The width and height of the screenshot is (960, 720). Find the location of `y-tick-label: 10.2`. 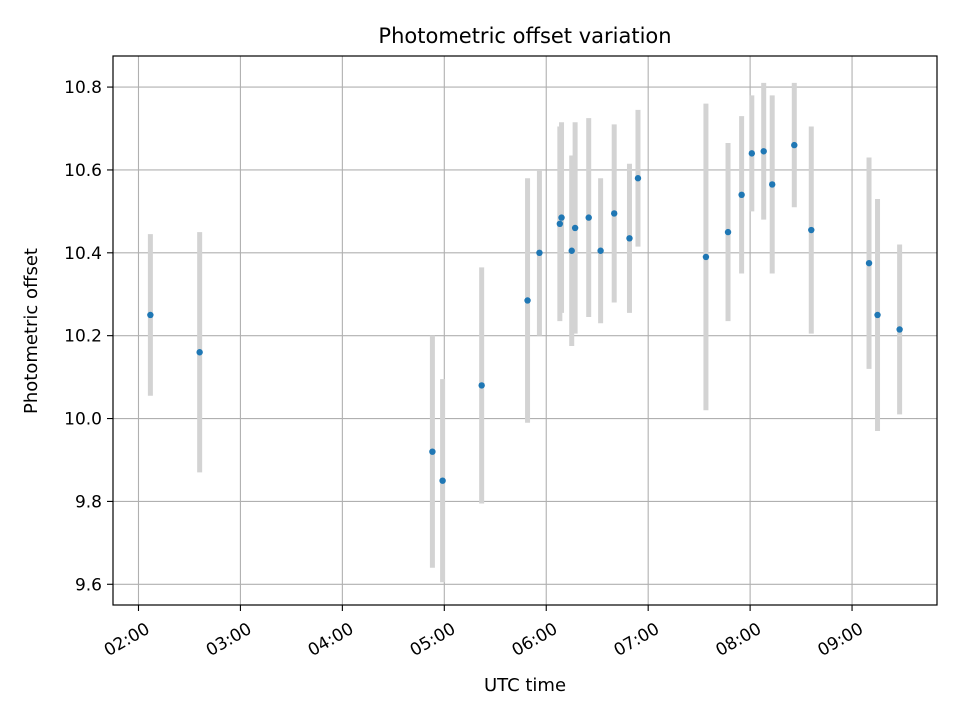

y-tick-label: 10.2 is located at coordinates (83, 337).